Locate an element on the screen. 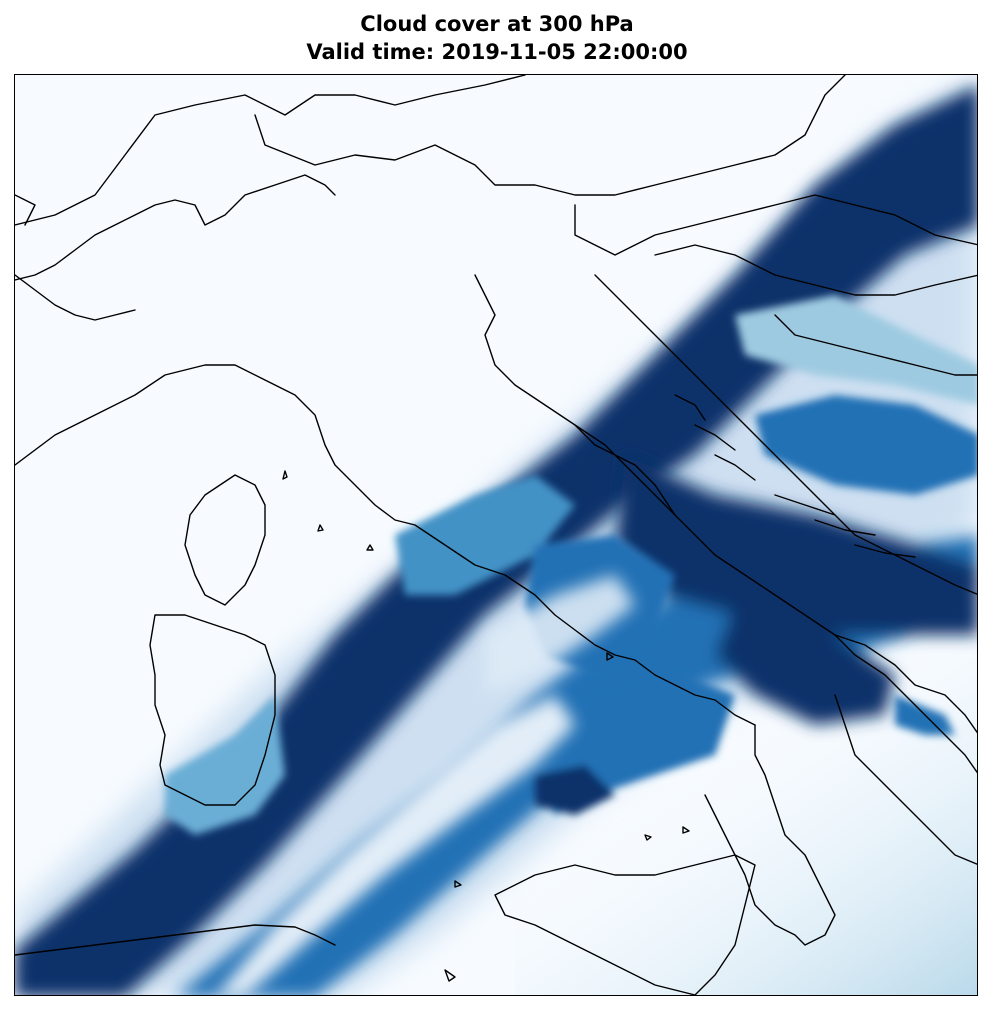 Image resolution: width=994 pixels, height=1013 pixels. map-subtitle-valid-time: Valid time: 2019-11-05 22:00:00 is located at coordinates (497, 52).